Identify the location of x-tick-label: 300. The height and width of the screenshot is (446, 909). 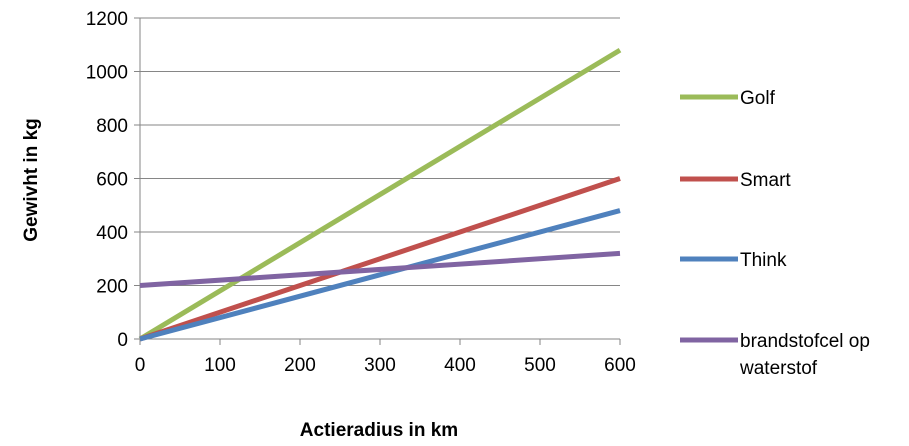
(380, 365).